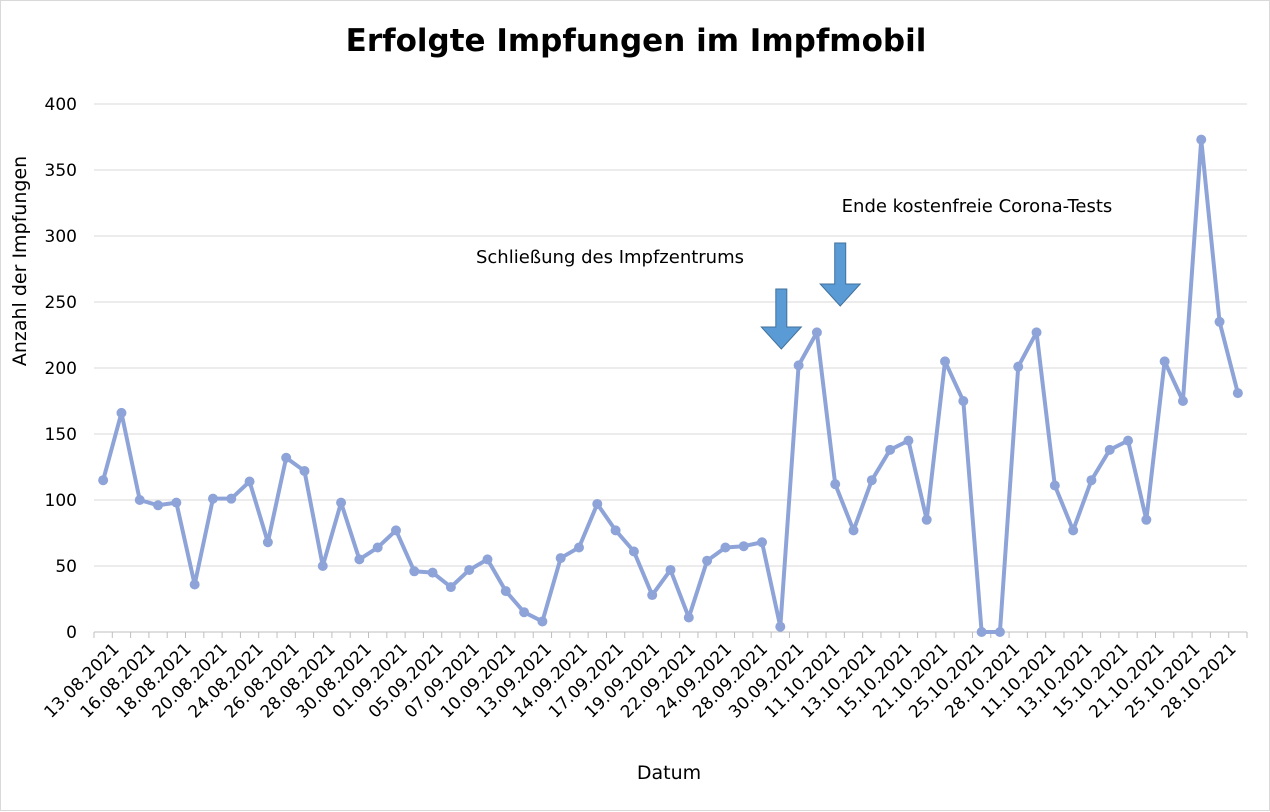 This screenshot has width=1270, height=812. I want to click on y-tick-label: 300, so click(61, 237).